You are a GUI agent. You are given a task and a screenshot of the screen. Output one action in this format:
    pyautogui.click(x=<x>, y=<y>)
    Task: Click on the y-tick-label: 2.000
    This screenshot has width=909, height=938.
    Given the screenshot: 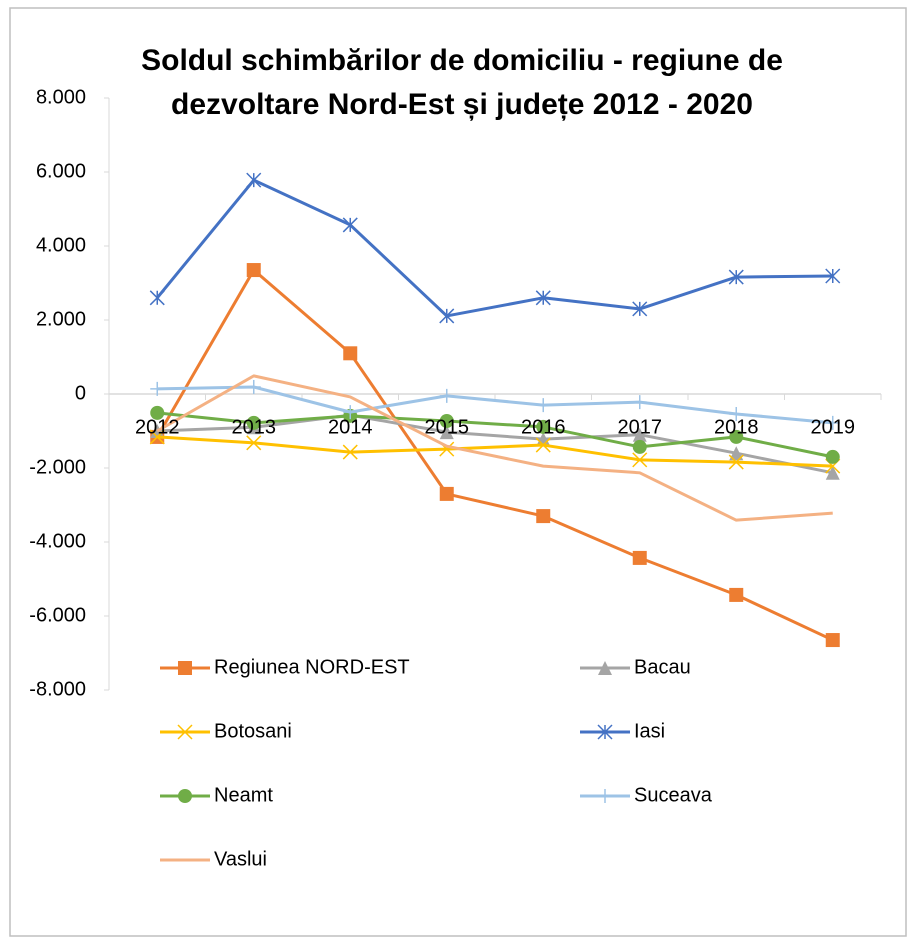 What is the action you would take?
    pyautogui.click(x=61, y=319)
    